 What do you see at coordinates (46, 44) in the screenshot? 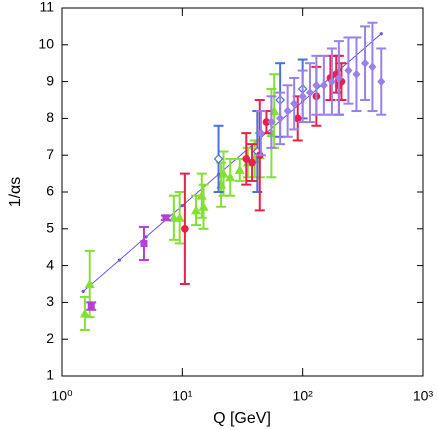
I see `y-tick-label: 10` at bounding box center [46, 44].